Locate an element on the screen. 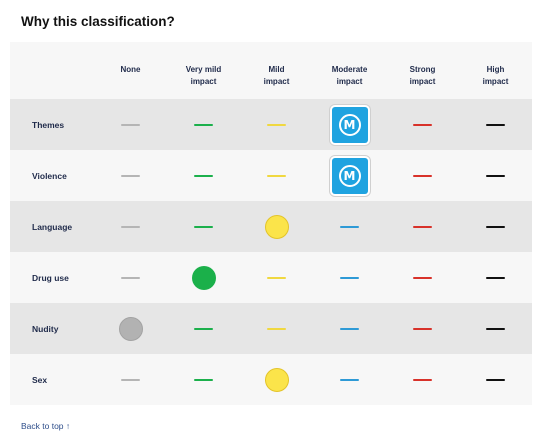  cell-themes-very-mild-impact is located at coordinates (203, 124).